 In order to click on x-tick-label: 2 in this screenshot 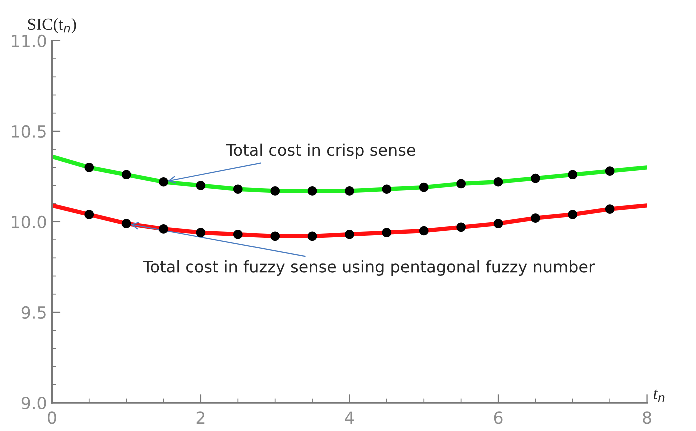, I will do `click(200, 418)`.